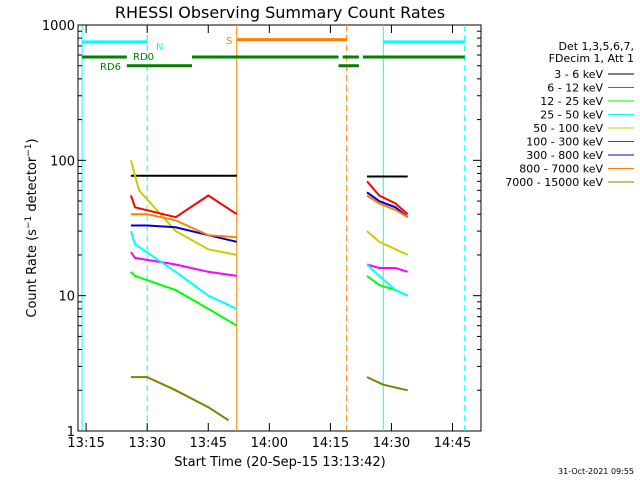 The image size is (640, 480). Describe the element at coordinates (62, 161) in the screenshot. I see `y-tick-label-2: 100` at that location.